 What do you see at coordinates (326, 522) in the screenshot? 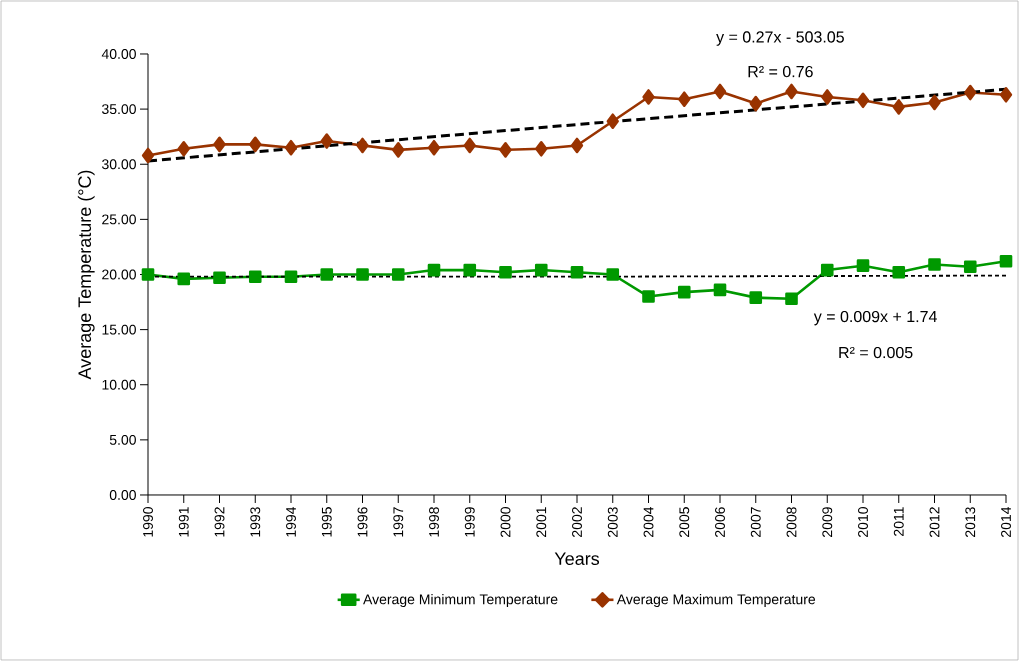
I see `x-tick-label: 1995` at bounding box center [326, 522].